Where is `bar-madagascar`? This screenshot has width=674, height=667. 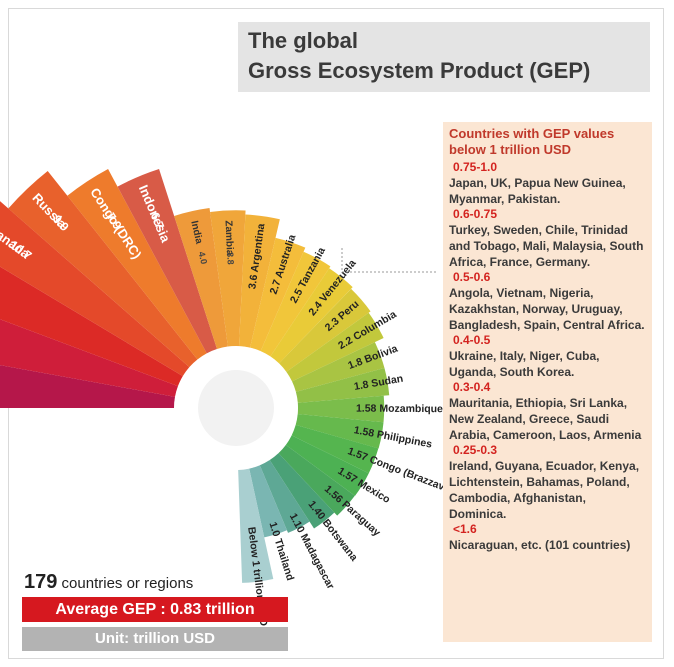
bar-madagascar is located at coordinates (284, 496).